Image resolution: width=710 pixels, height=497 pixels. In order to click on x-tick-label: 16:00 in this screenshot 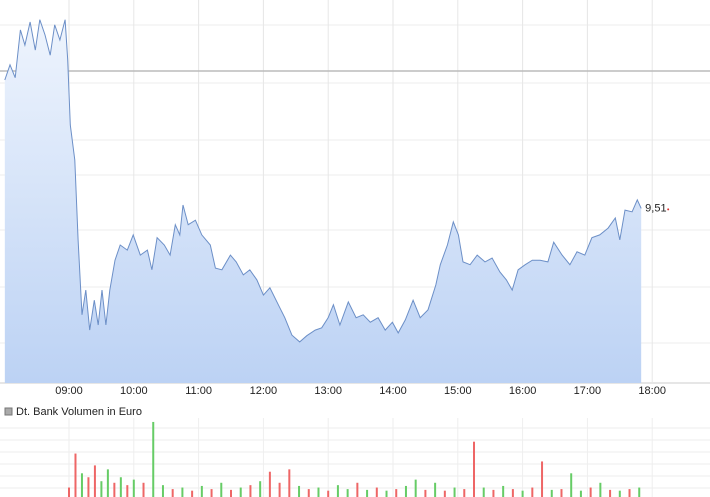, I will do `click(523, 391)`.